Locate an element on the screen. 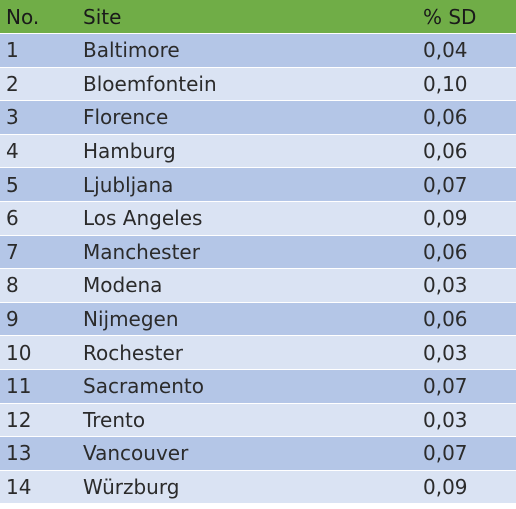  row-site: Florence is located at coordinates (126, 117).